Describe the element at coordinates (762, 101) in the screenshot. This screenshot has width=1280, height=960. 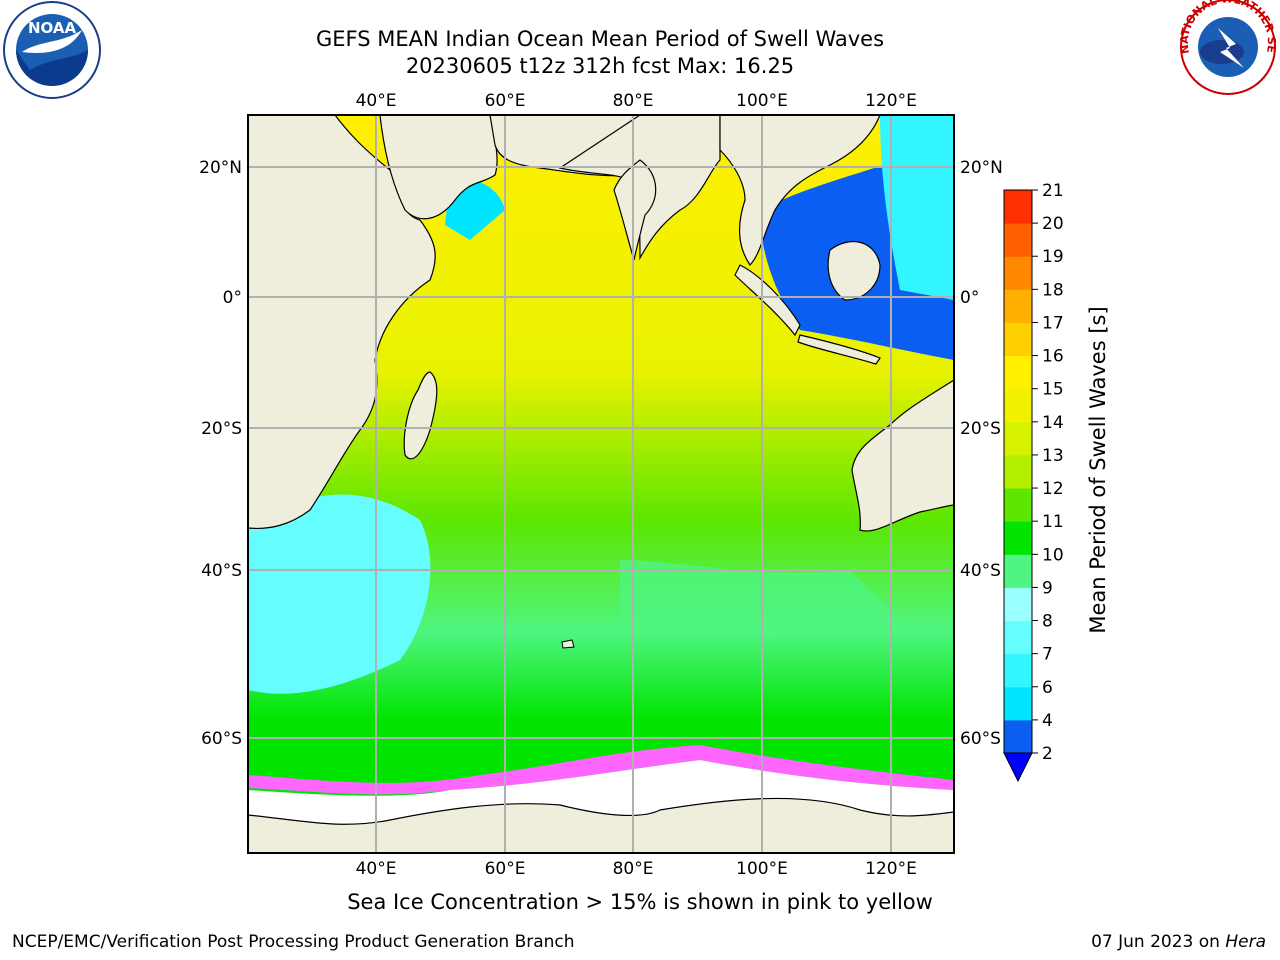
I see `lon-tick-top: 100°E` at that location.